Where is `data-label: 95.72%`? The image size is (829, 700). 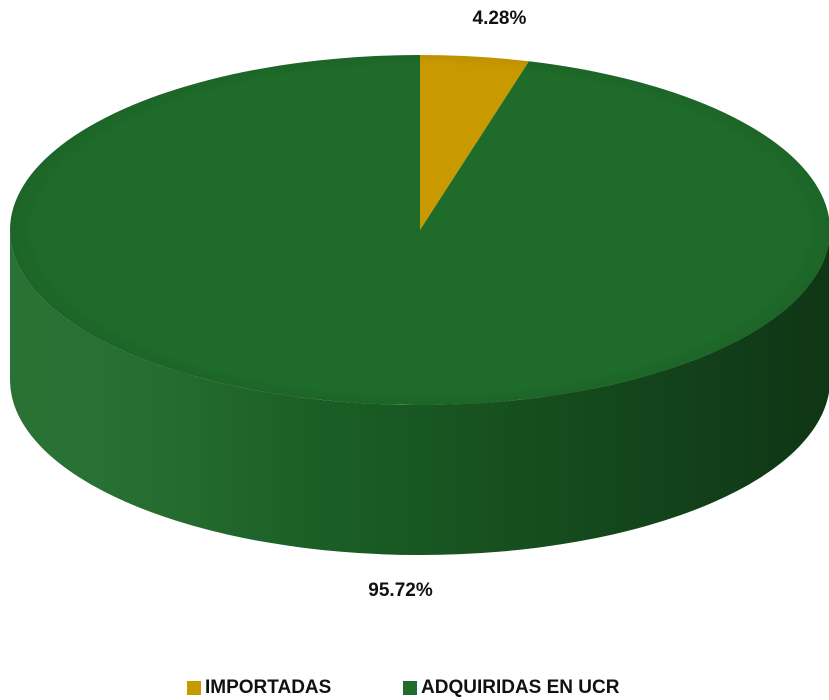
data-label: 95.72% is located at coordinates (400, 590).